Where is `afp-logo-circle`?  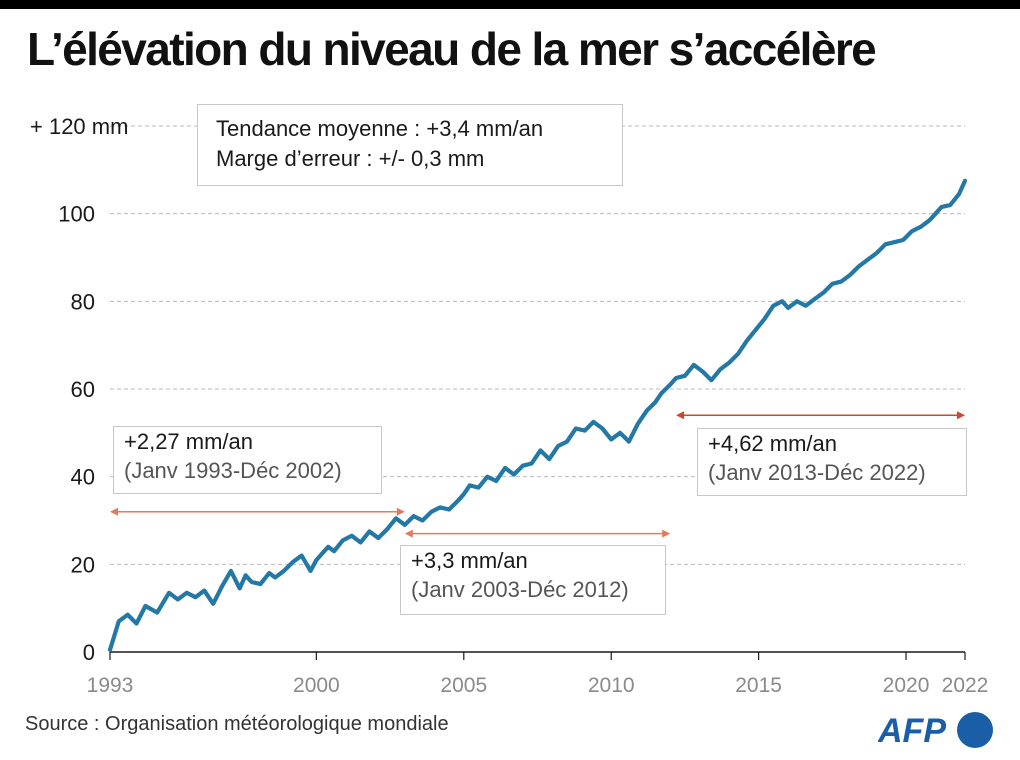 afp-logo-circle is located at coordinates (975, 730).